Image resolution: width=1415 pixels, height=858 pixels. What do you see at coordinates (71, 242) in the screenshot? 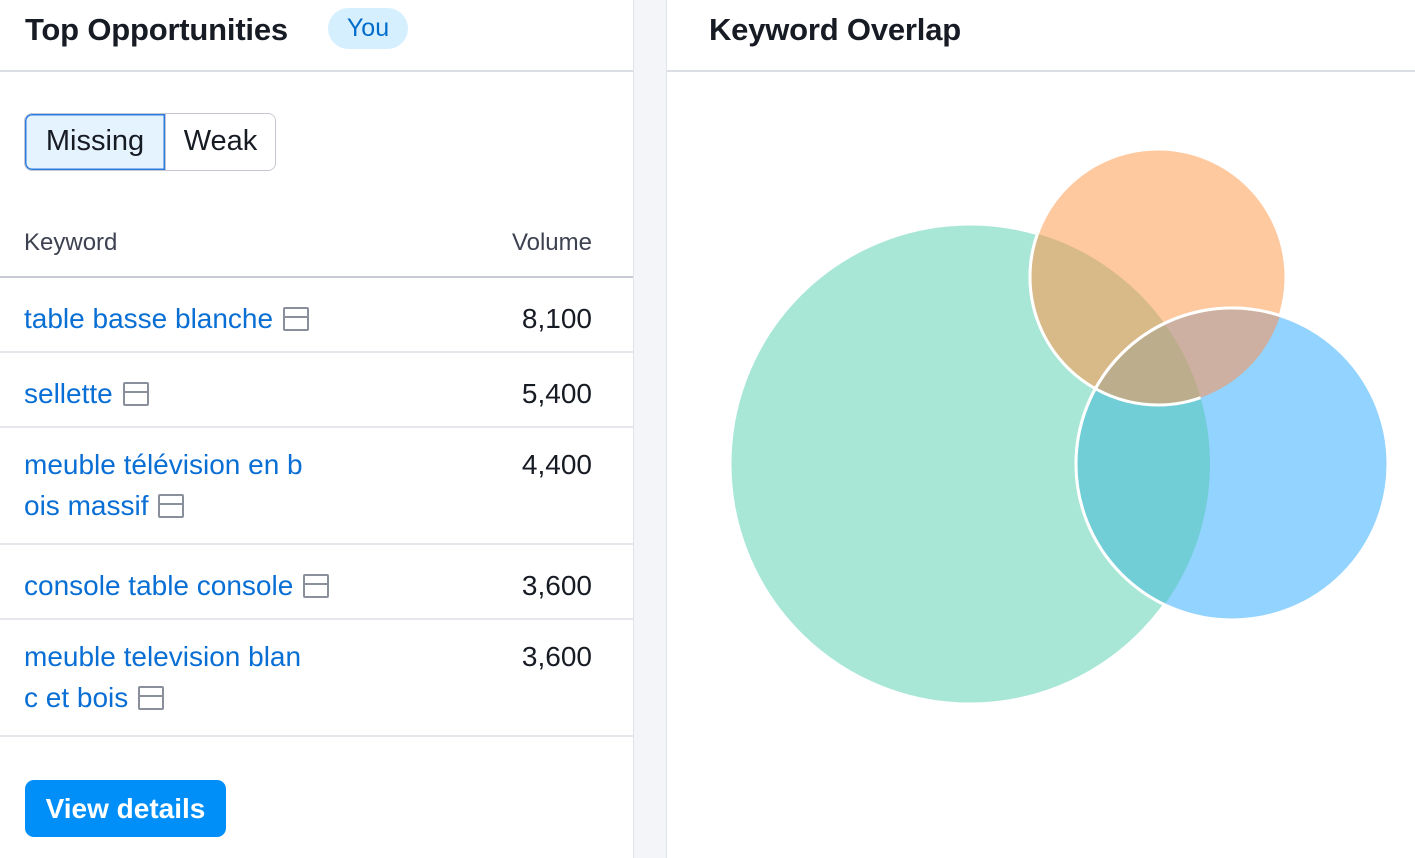
I see `keyword-column-header: Keyword` at bounding box center [71, 242].